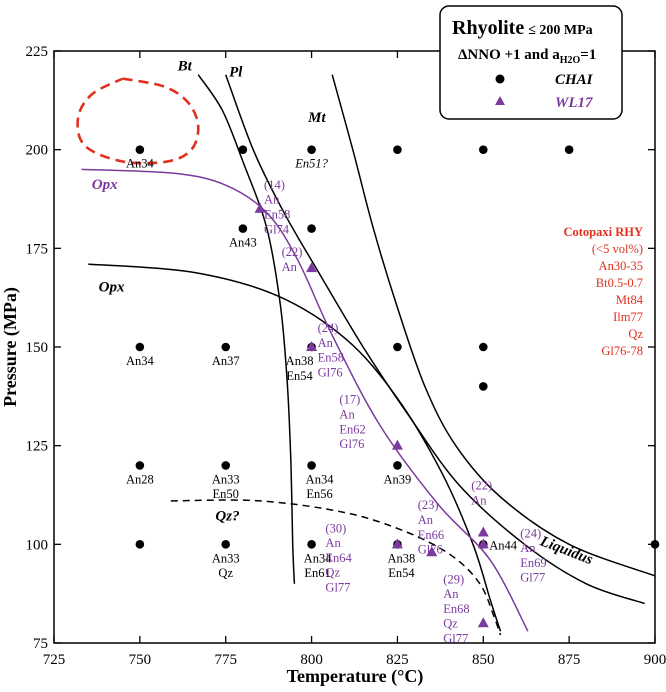  I want to click on x-tick-label: 775, so click(225, 660).